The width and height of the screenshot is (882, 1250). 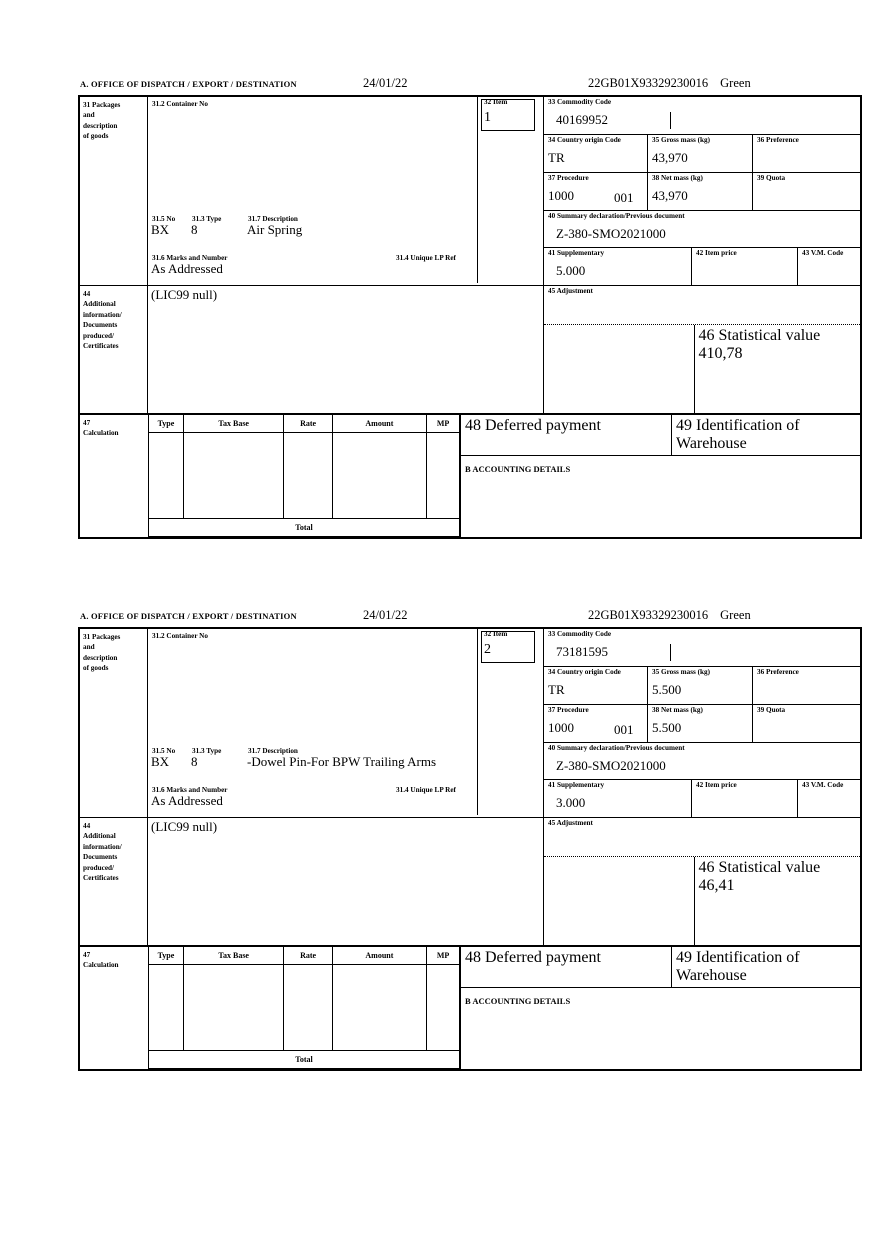 I want to click on box-33-label: 33 Commodity Code, so click(x=580, y=102).